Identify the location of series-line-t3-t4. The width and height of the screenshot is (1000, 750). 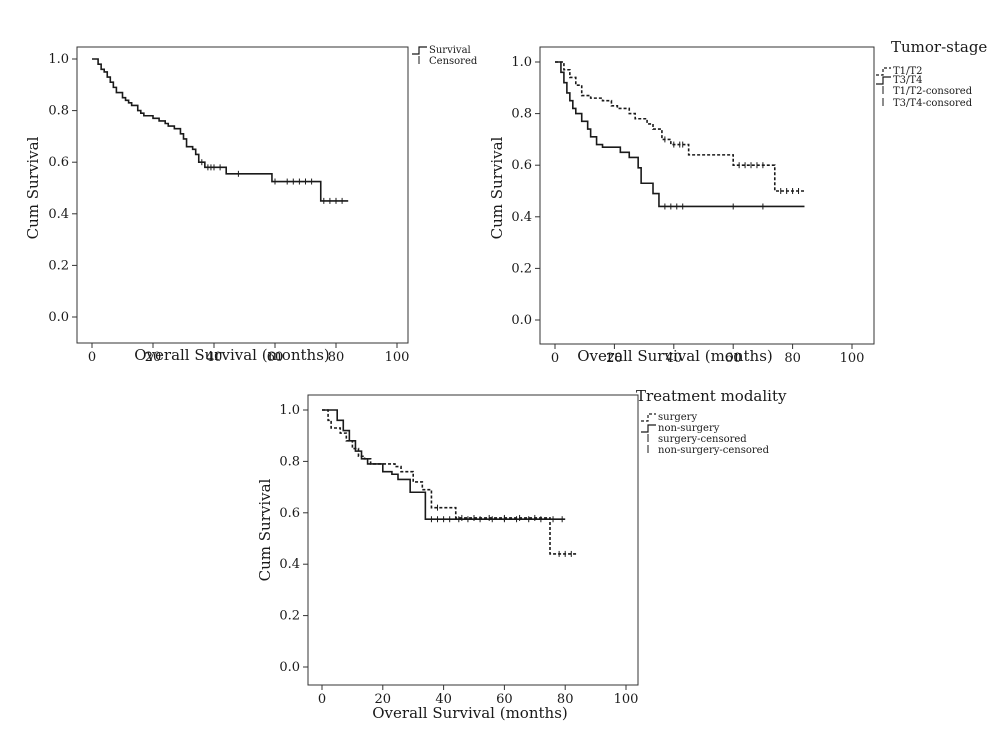
(680, 134).